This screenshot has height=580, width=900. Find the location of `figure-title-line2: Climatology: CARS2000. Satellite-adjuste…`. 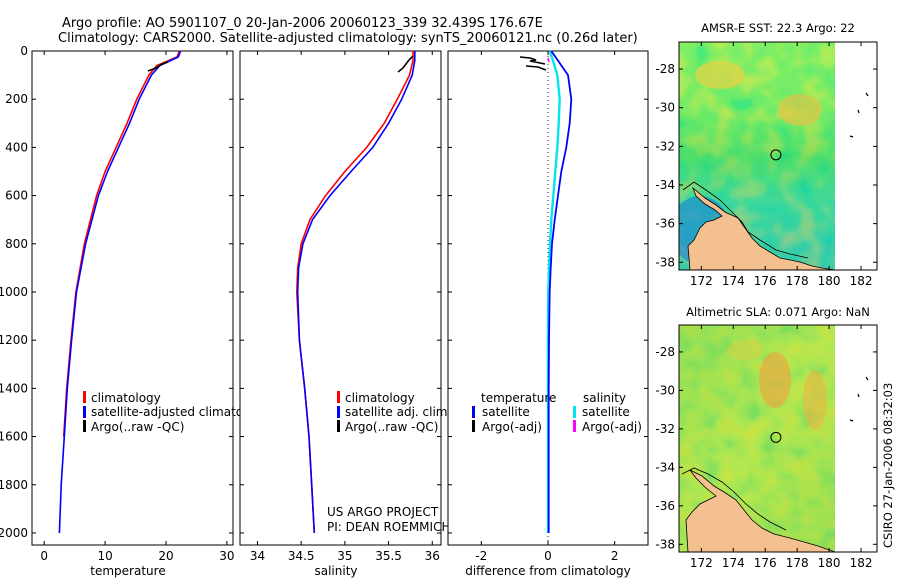

figure-title-line2: Climatology: CARS2000. Satellite-adjuste… is located at coordinates (348, 38).